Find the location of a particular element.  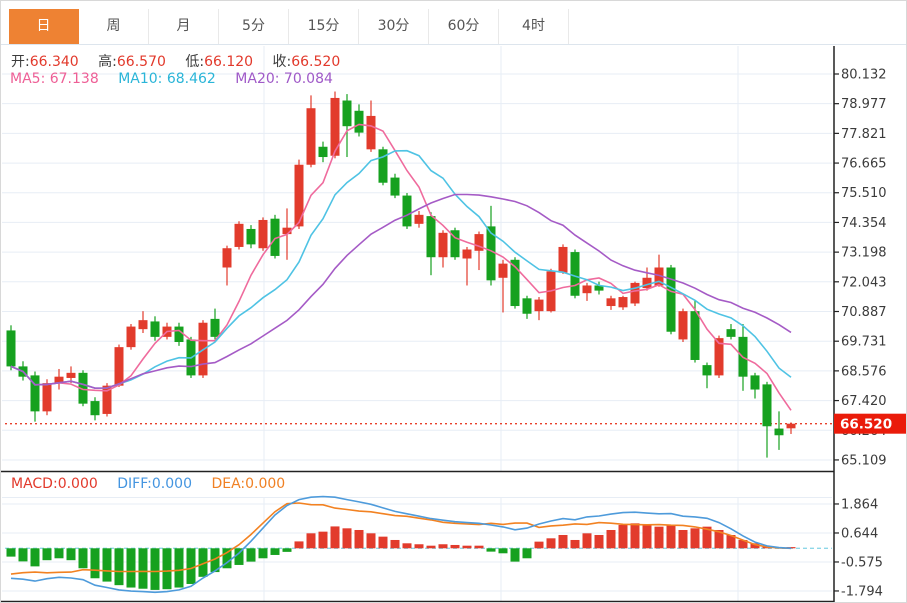

macd-label: MACD: is located at coordinates (34, 484).